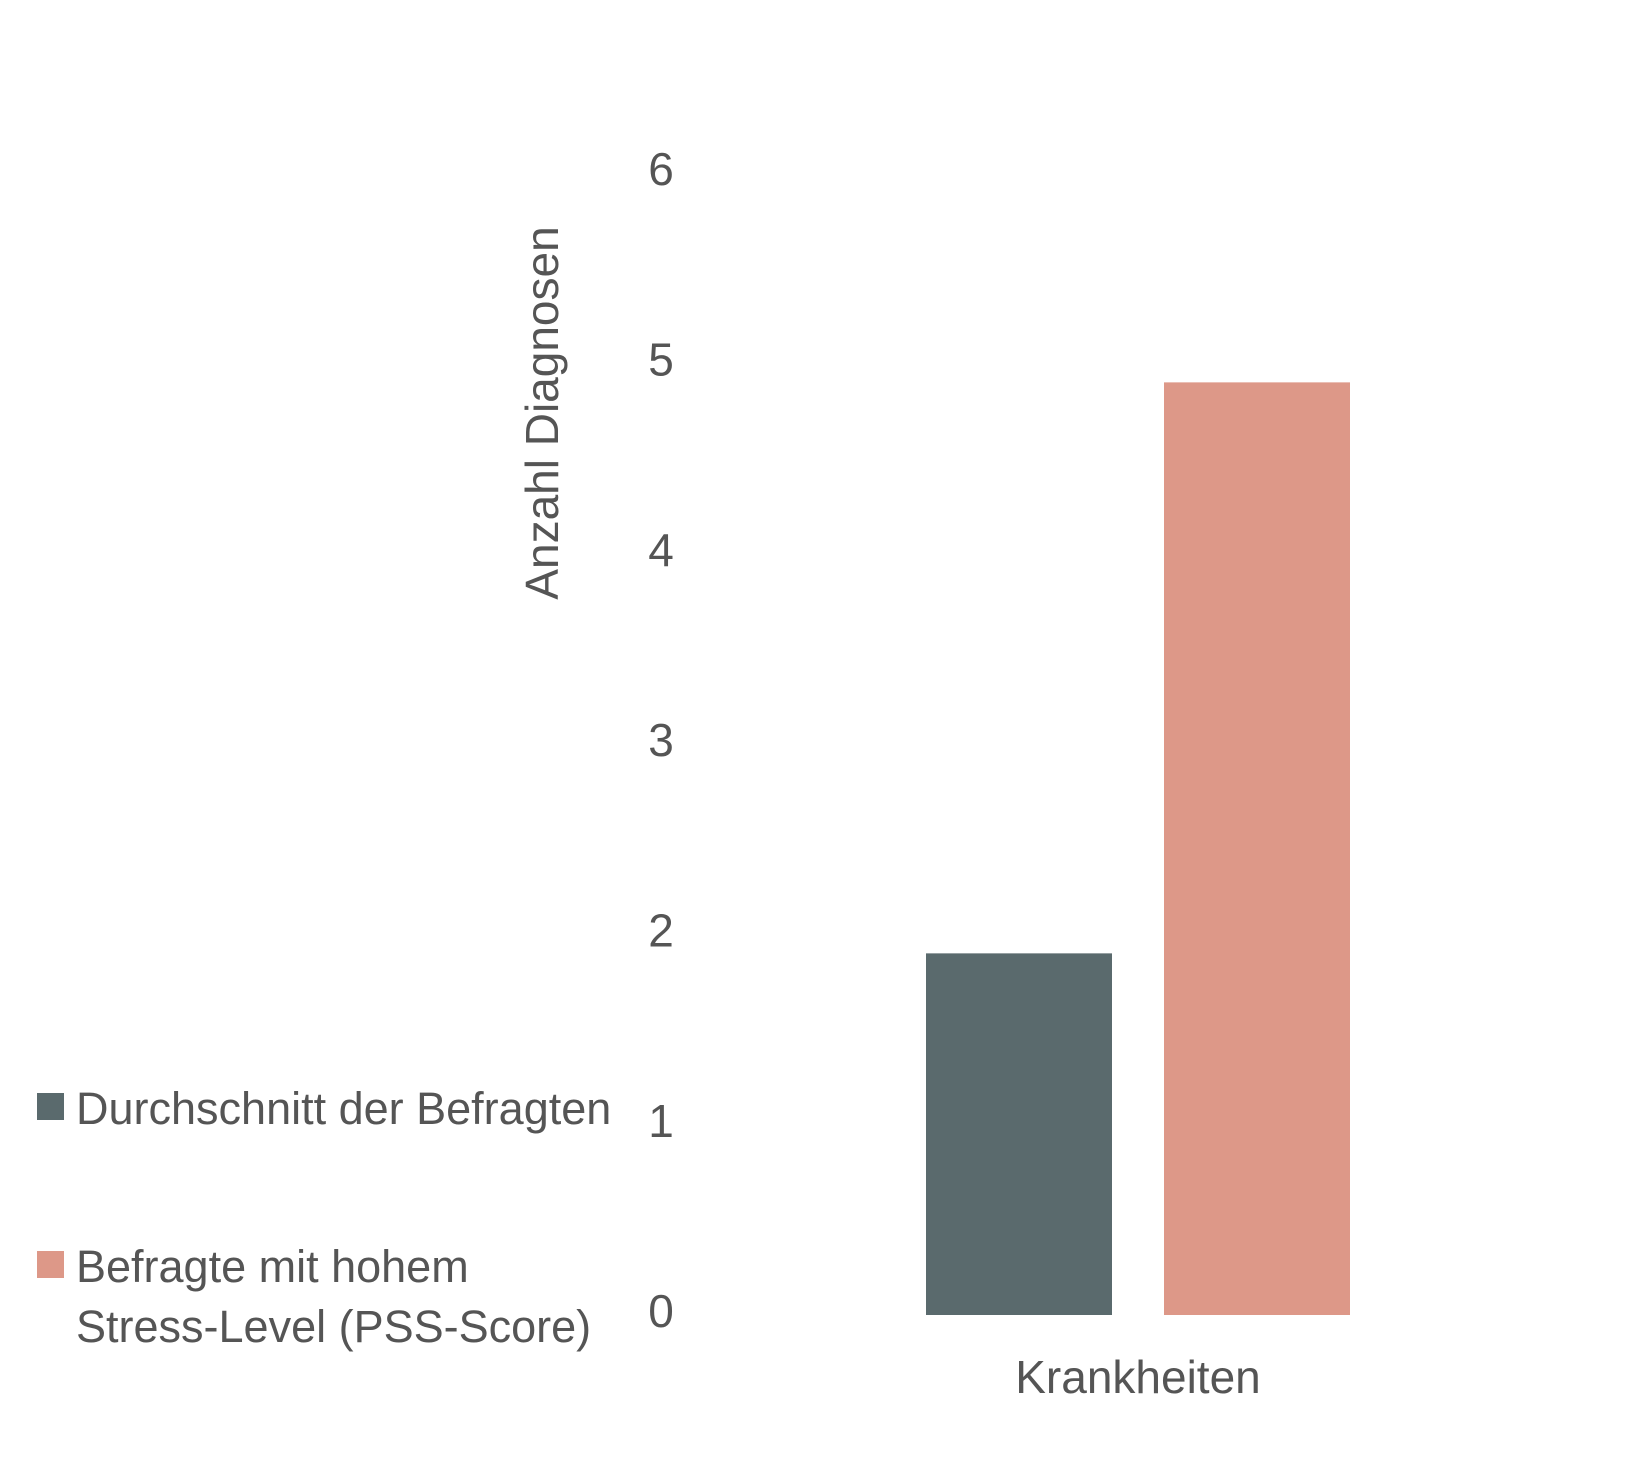 This screenshot has width=1633, height=1462. I want to click on y-tick-label: 2, so click(661, 930).